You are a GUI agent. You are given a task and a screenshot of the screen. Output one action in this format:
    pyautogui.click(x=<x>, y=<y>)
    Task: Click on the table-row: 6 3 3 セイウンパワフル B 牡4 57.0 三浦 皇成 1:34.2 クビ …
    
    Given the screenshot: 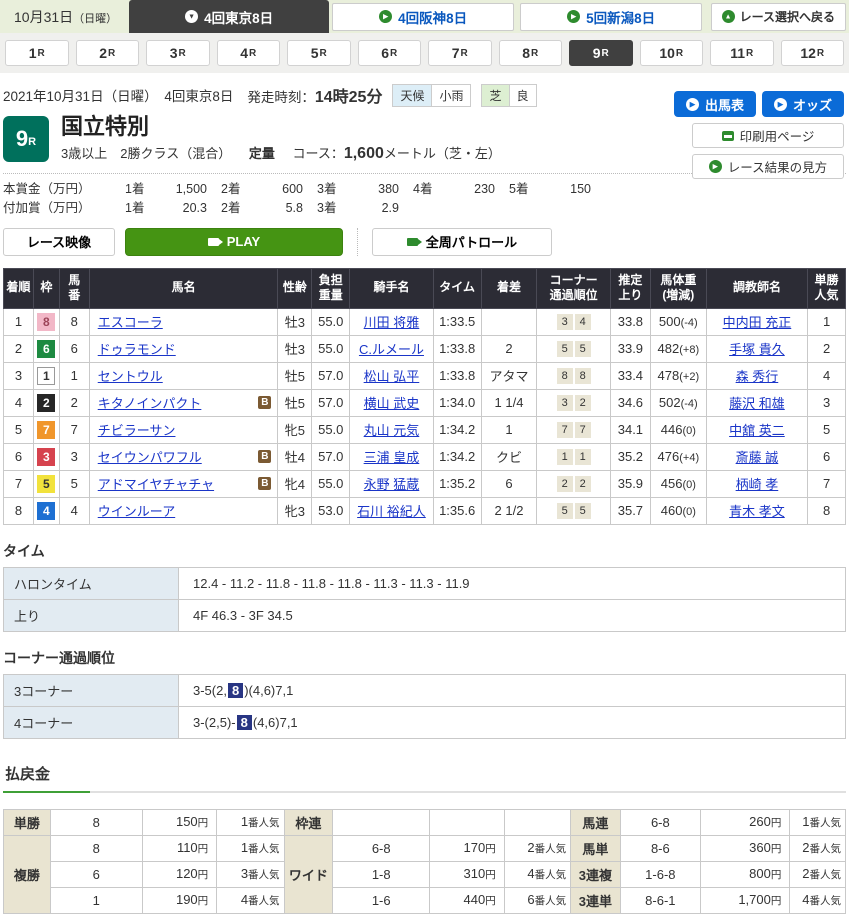 What is the action you would take?
    pyautogui.click(x=424, y=456)
    